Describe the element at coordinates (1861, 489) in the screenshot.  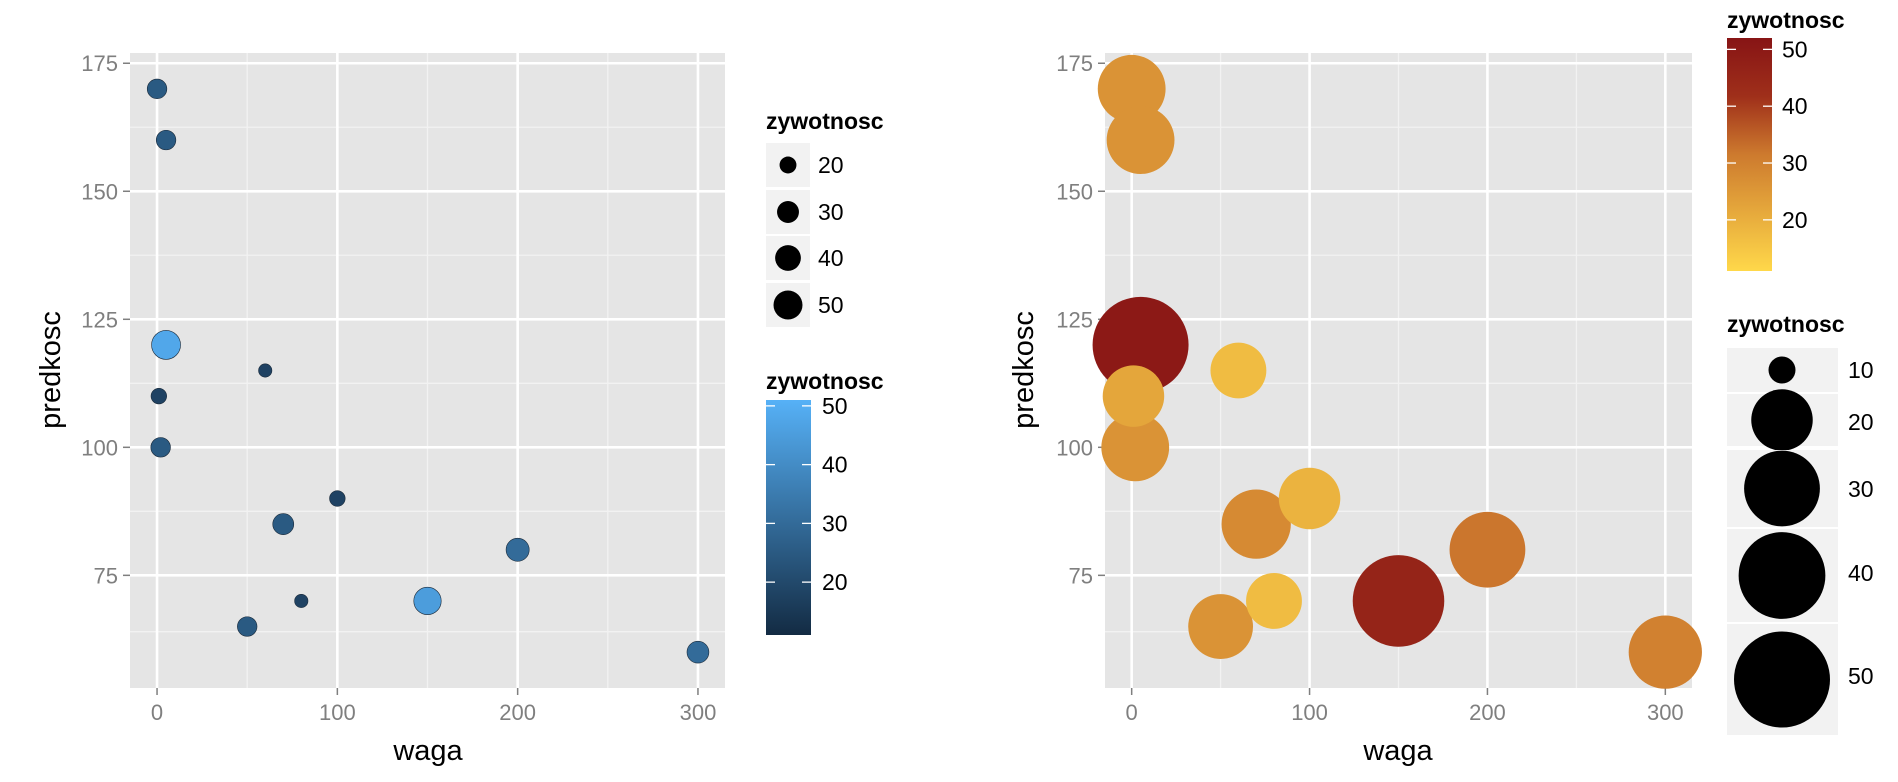
I see `chart-2-size-legend-label: 30` at that location.